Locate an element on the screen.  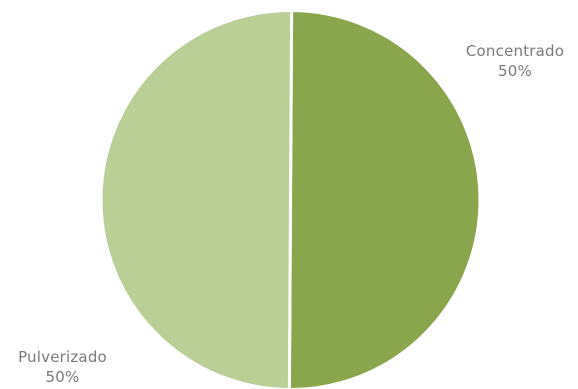
slice-label-concentrado: Concentrado 50% is located at coordinates (513, 61).